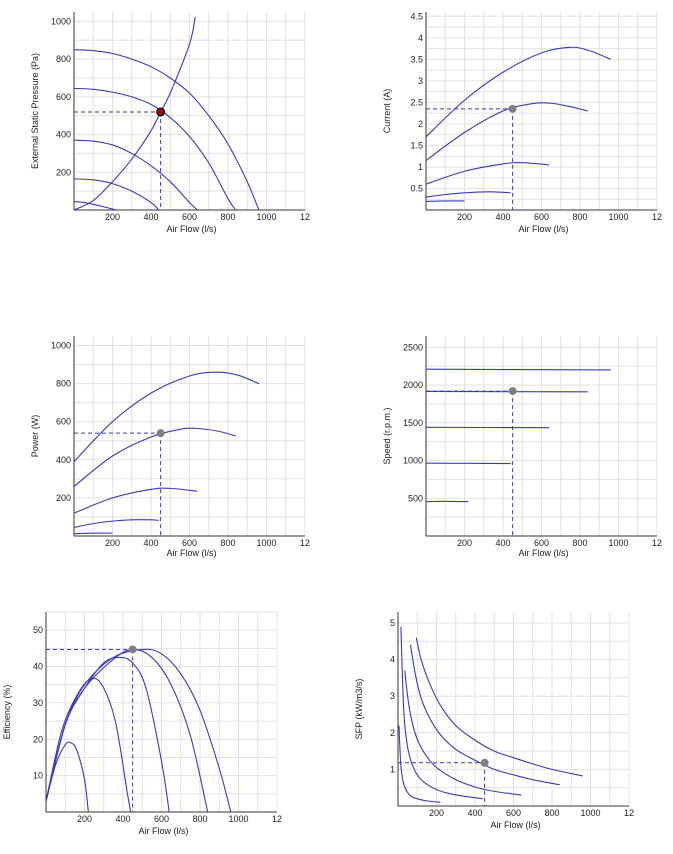 The image size is (673, 854). What do you see at coordinates (359, 709) in the screenshot?
I see `y-axis-label: SFP (kW/m3/s)` at bounding box center [359, 709].